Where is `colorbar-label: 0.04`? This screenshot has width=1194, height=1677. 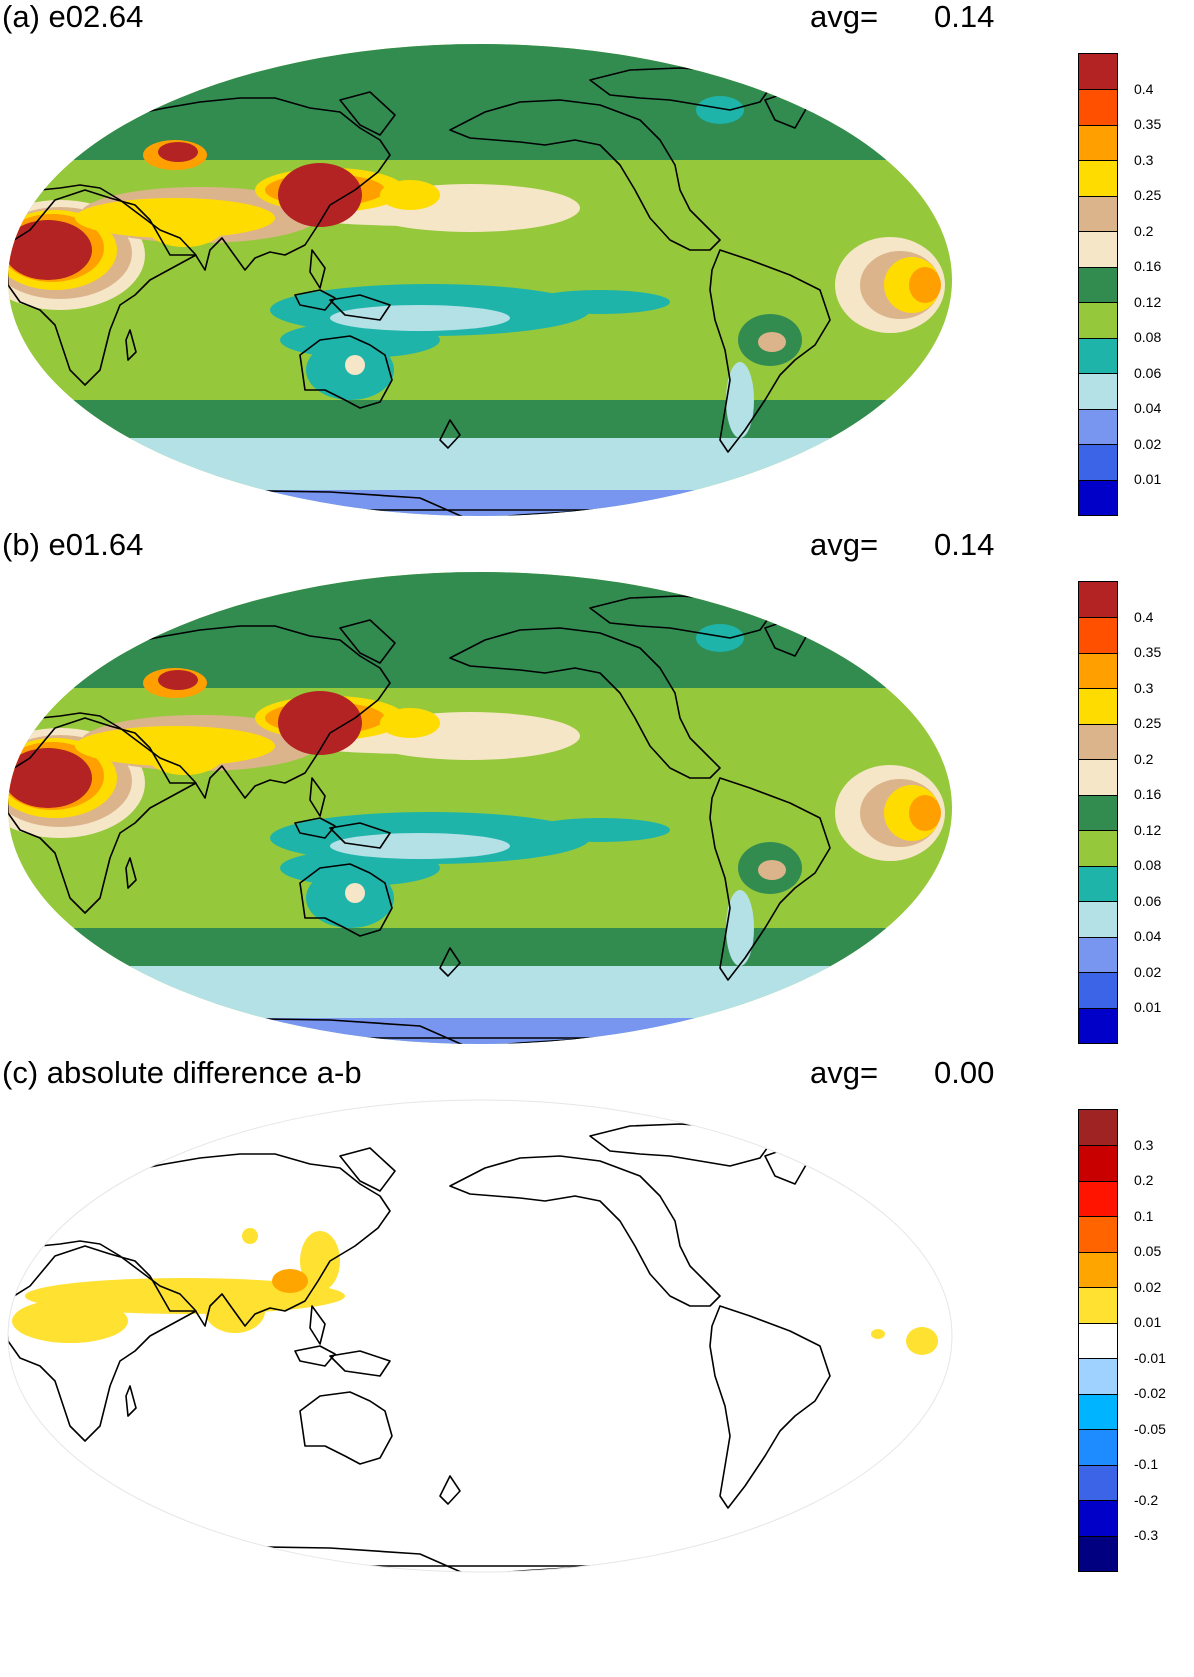
colorbar-label: 0.04 is located at coordinates (1148, 936).